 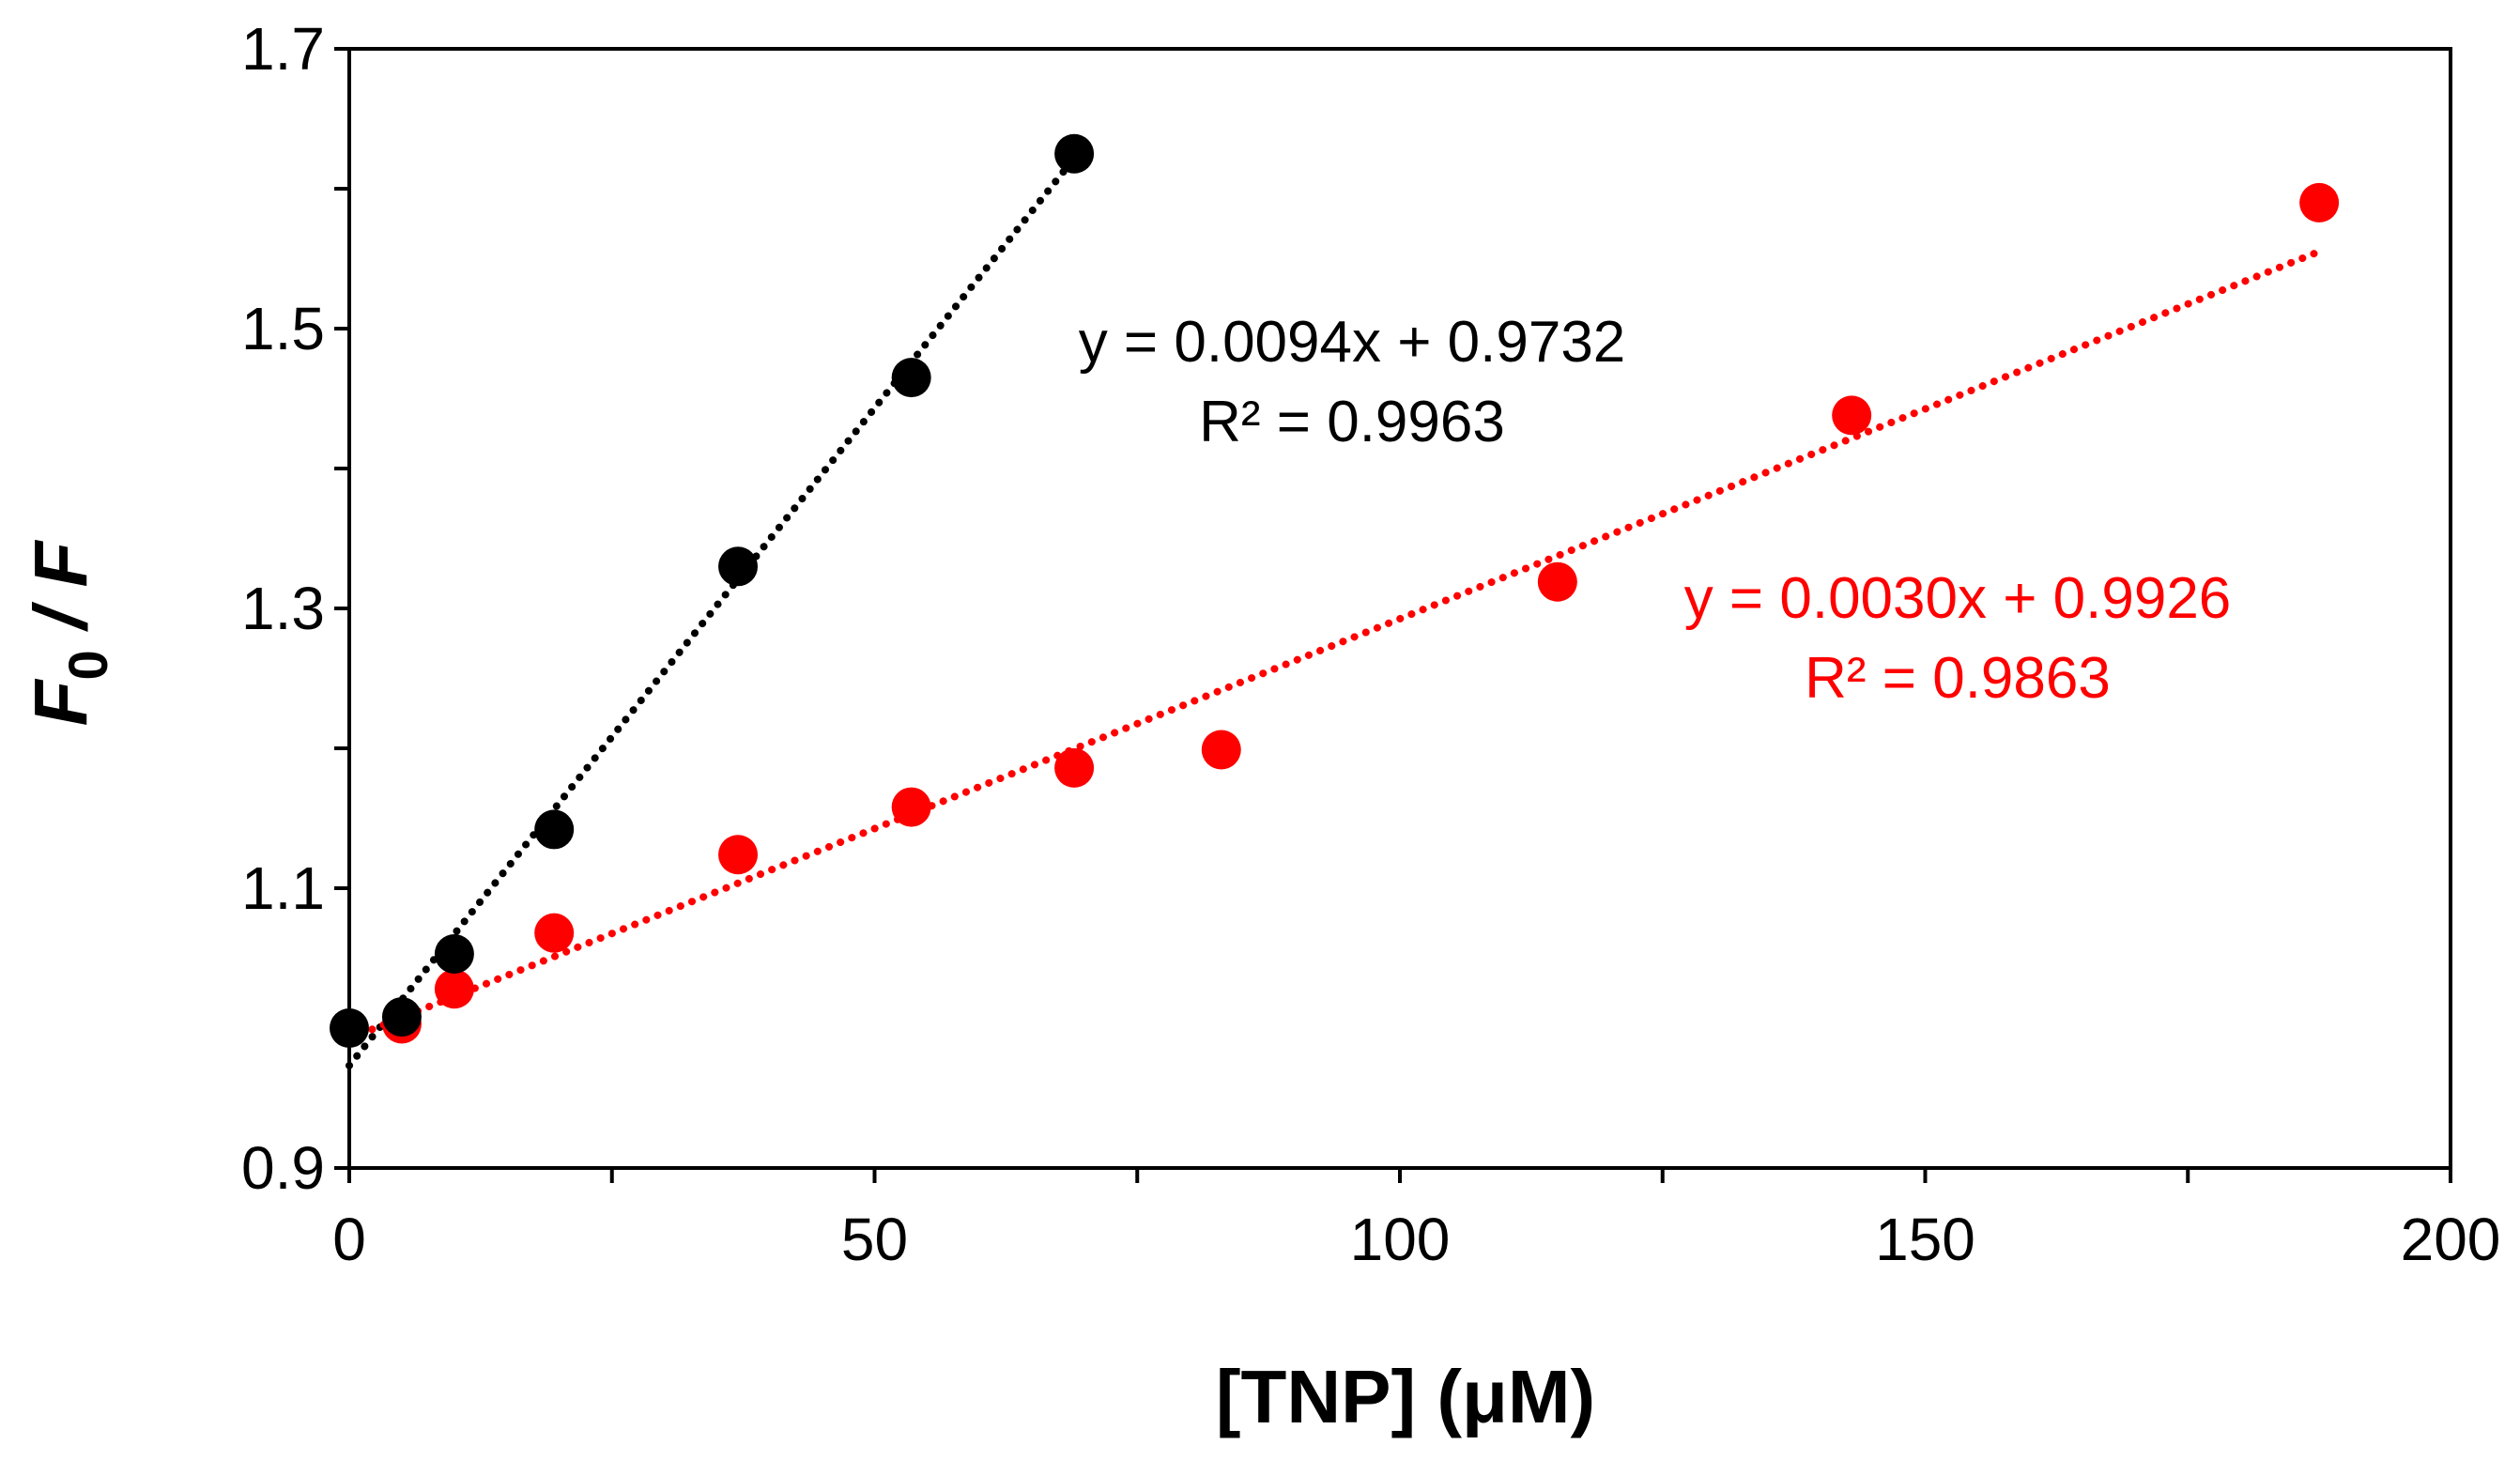 What do you see at coordinates (1400, 1239) in the screenshot?
I see `x-tick-label: 100` at bounding box center [1400, 1239].